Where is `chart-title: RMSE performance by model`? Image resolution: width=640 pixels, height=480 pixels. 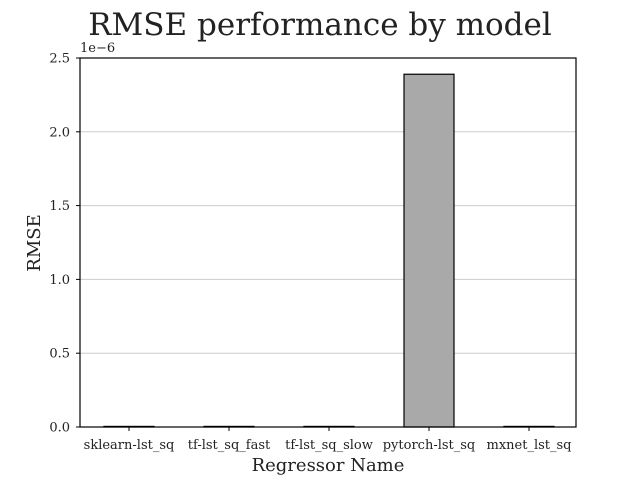
chart-title: RMSE performance by model is located at coordinates (320, 25).